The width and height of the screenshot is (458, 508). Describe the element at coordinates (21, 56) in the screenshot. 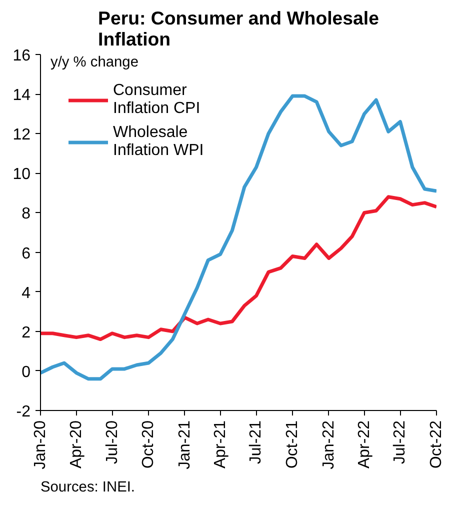

I see `y-tick-label: 16` at that location.